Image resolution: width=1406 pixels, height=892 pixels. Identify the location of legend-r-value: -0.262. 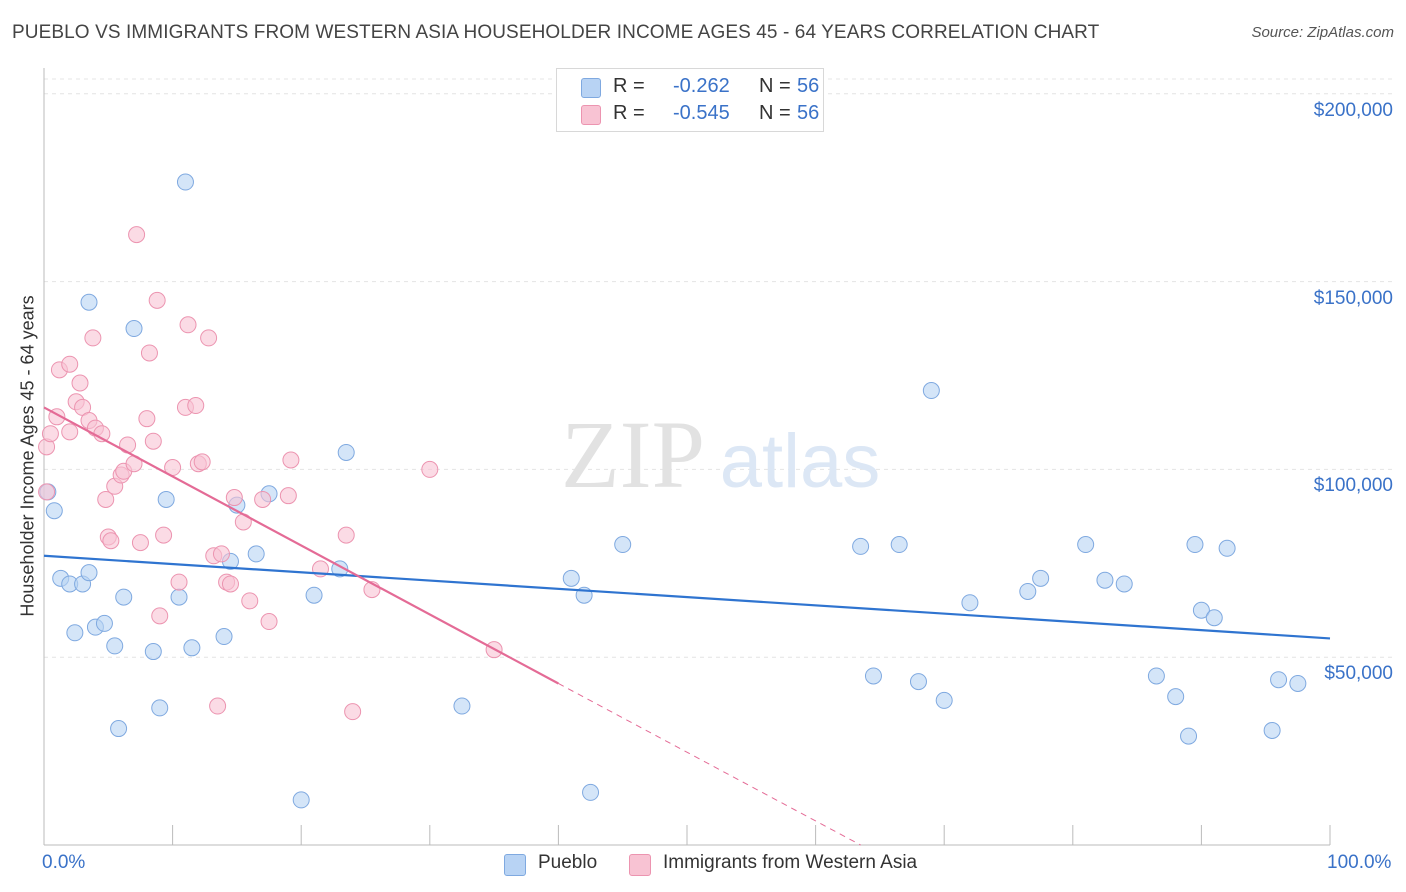
(701, 86).